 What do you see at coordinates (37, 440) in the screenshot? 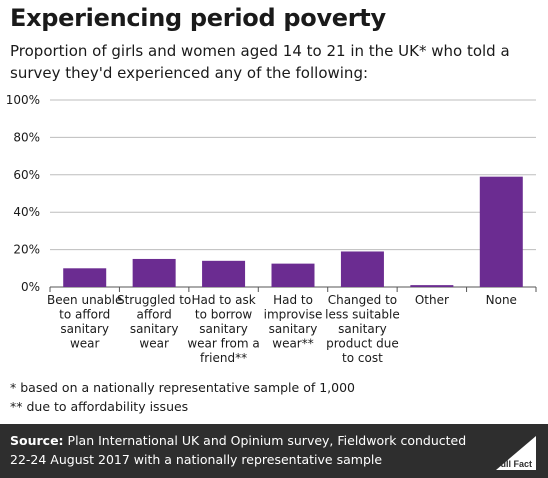
I see `source-label: Source:` at bounding box center [37, 440].